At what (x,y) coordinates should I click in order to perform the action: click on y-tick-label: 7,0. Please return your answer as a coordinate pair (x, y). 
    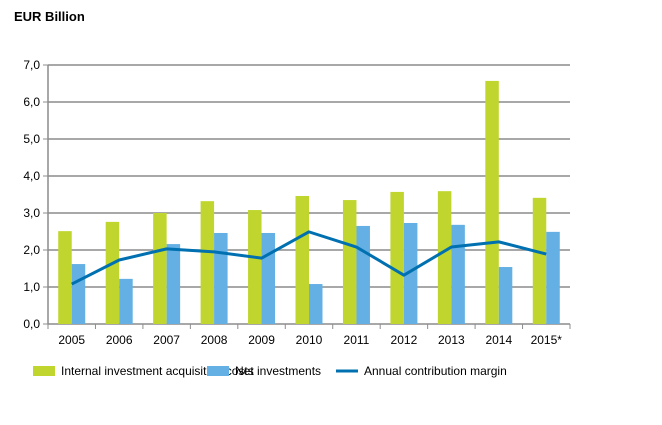
    Looking at the image, I should click on (31, 65).